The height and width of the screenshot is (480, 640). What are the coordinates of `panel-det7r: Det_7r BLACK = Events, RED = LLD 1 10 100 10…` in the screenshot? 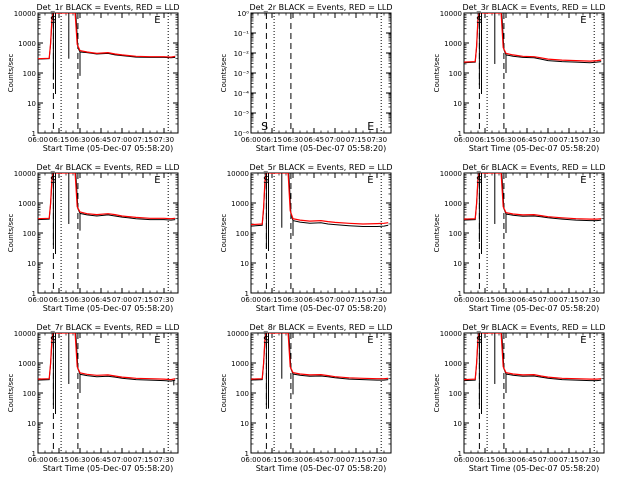 It's located at (93, 398).